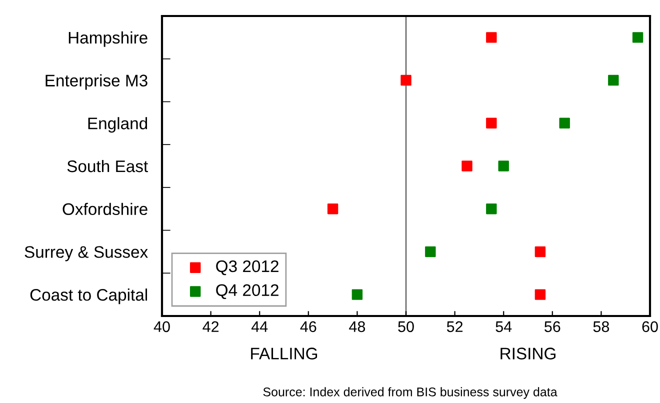  What do you see at coordinates (357, 326) in the screenshot?
I see `x-tick-label: 48` at bounding box center [357, 326].